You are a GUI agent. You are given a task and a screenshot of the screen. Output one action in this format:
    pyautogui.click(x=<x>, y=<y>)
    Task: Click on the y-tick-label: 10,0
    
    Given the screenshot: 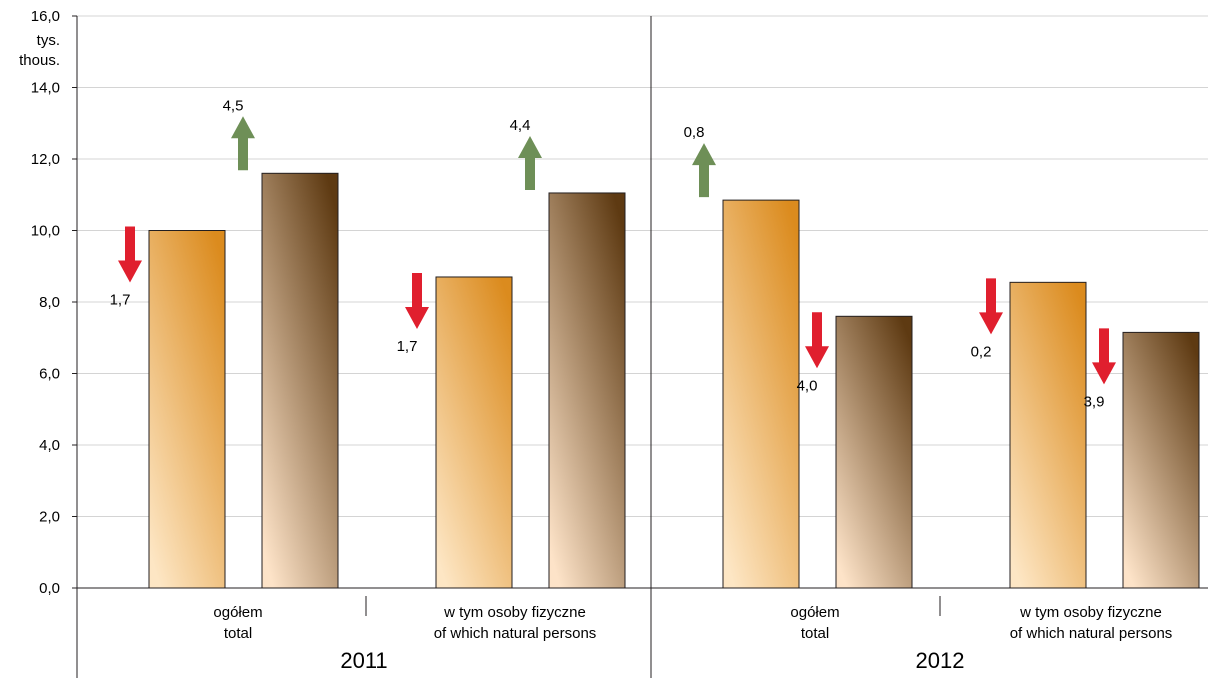 What is the action you would take?
    pyautogui.click(x=45, y=231)
    